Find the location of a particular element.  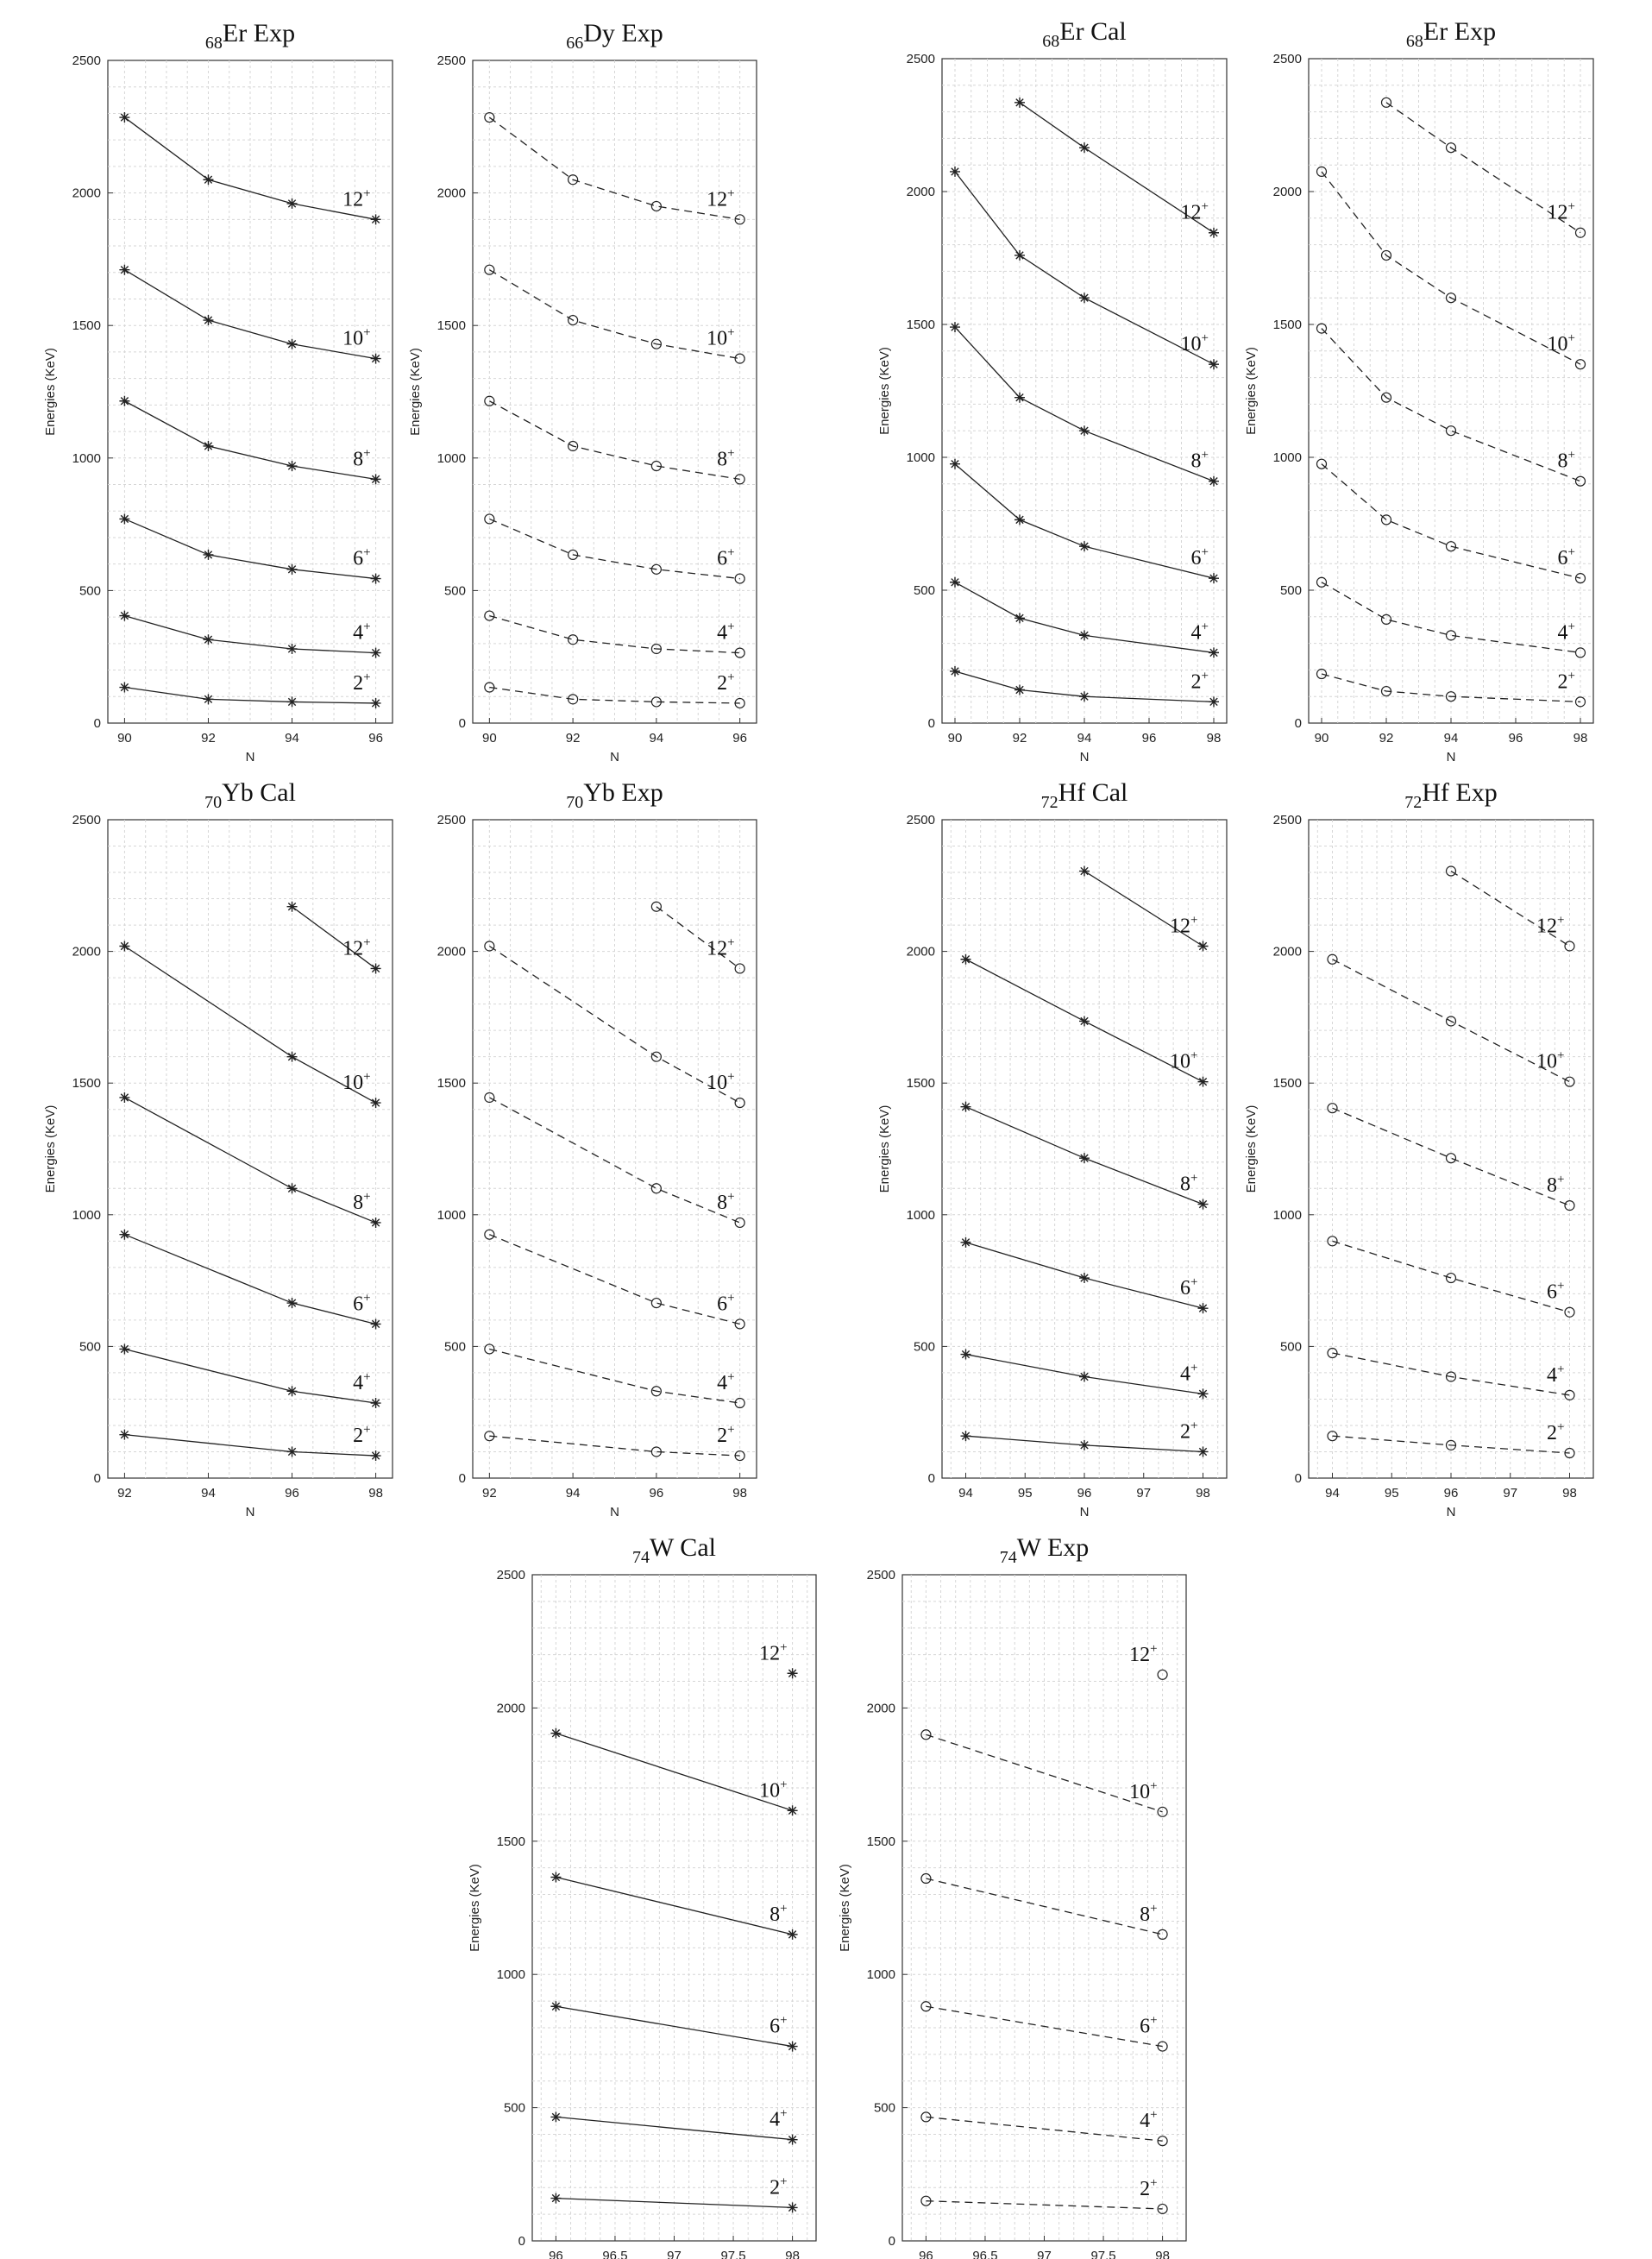

y-tick-label: 1500 is located at coordinates (87, 325).